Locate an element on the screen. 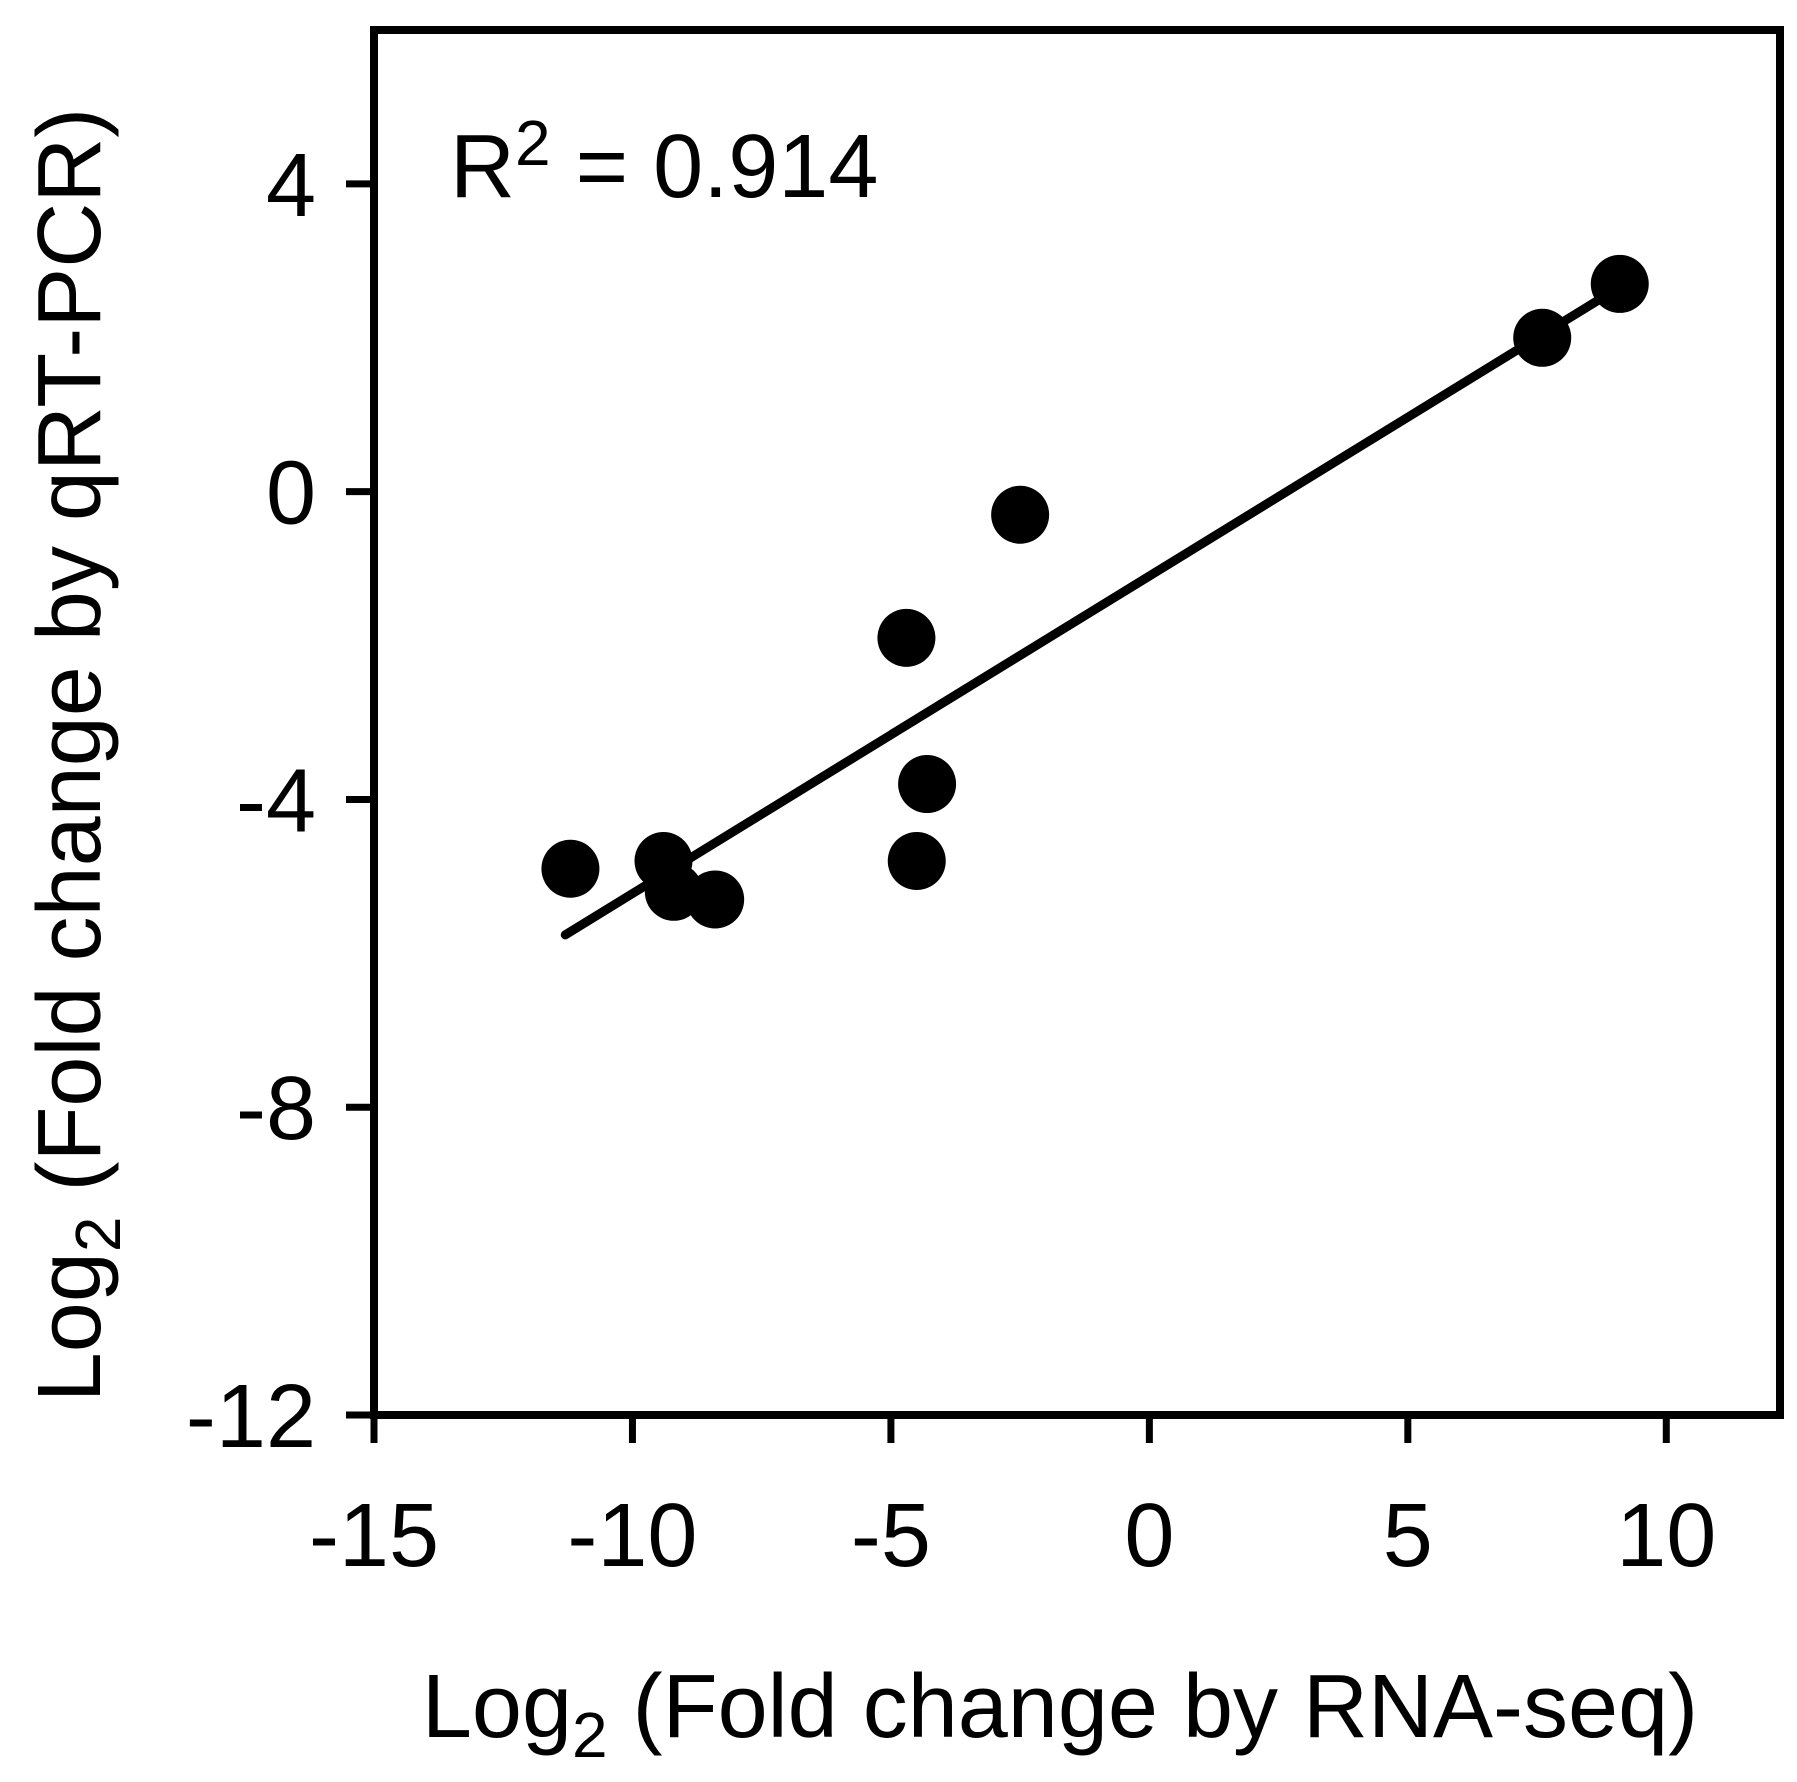  x-axis-label: Log2 (Fold change by RNA-seq) is located at coordinates (1060, 1714).